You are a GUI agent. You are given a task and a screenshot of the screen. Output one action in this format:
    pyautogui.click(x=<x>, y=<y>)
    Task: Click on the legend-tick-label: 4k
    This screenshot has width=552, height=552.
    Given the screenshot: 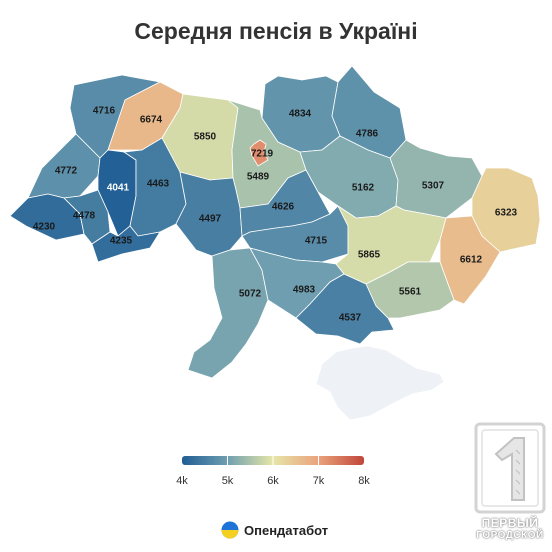 What is the action you would take?
    pyautogui.click(x=182, y=481)
    